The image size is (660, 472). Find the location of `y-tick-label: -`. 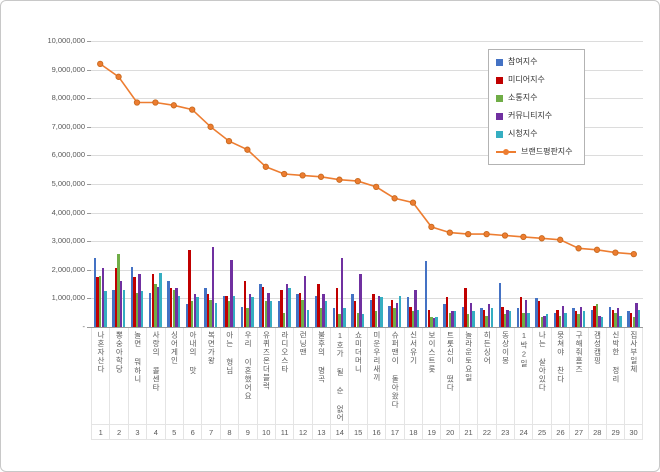

y-tick-label: - is located at coordinates (84, 326).